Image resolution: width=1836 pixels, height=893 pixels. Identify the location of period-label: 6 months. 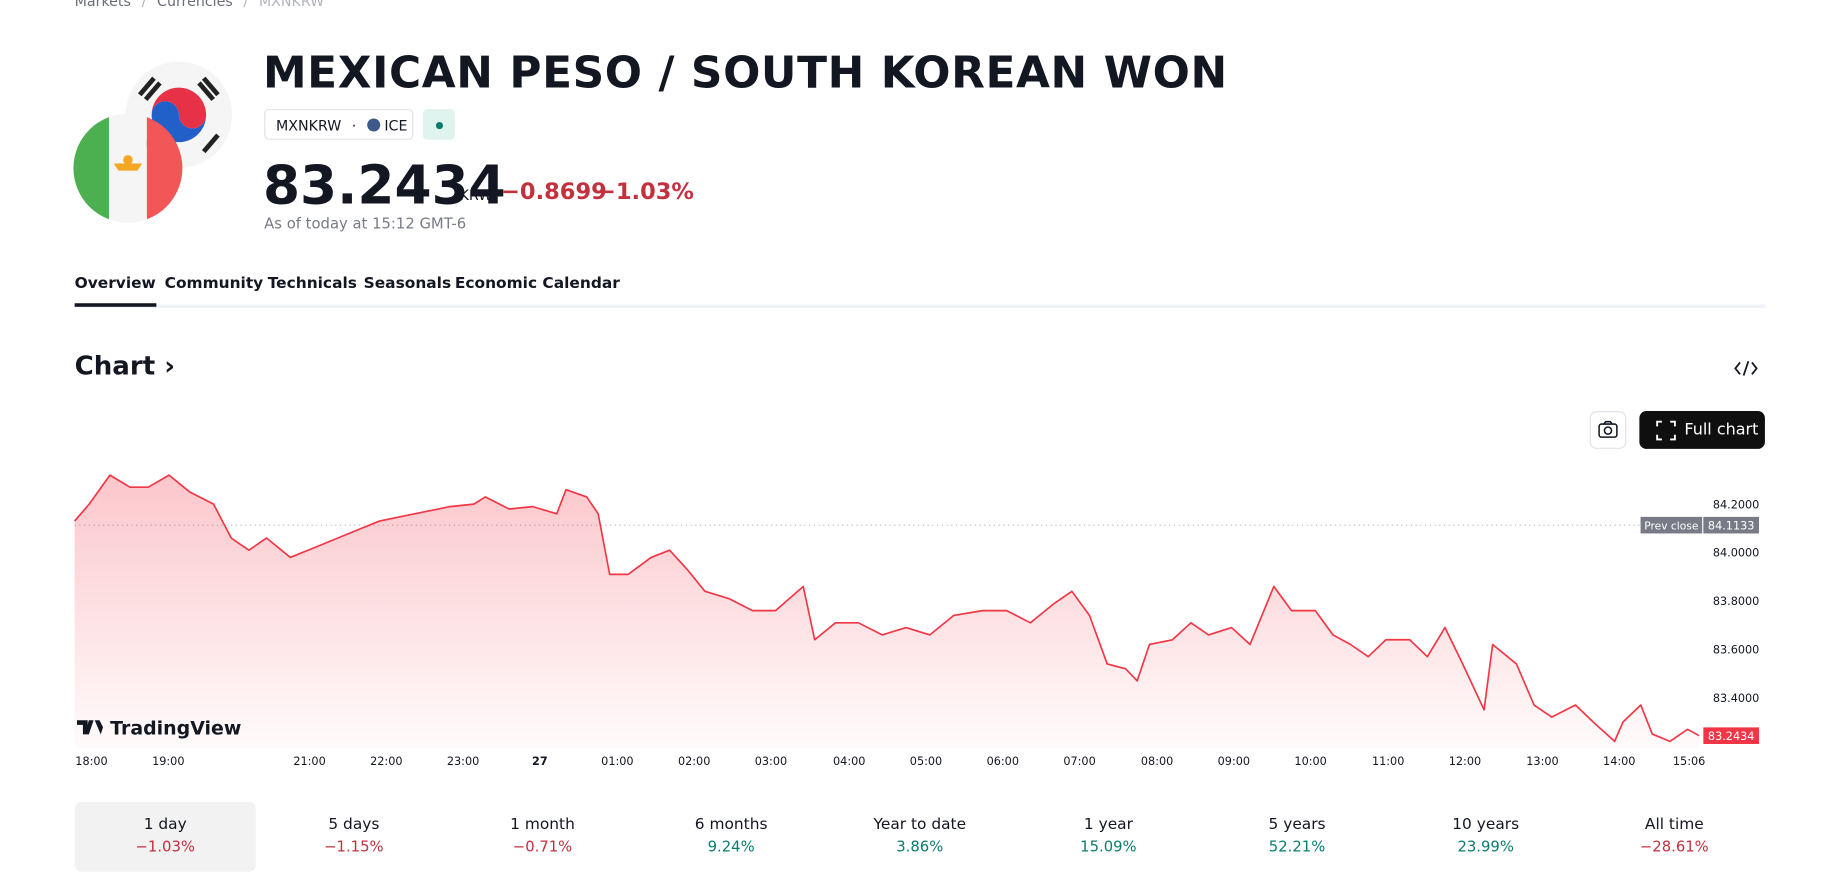
(731, 825).